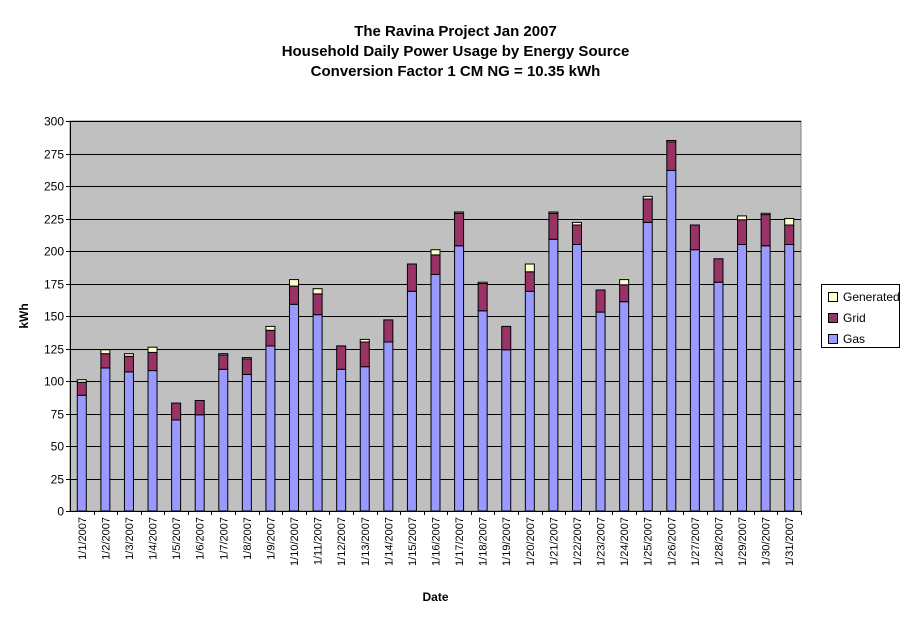  I want to click on y-tick-label: 0, so click(60, 512).